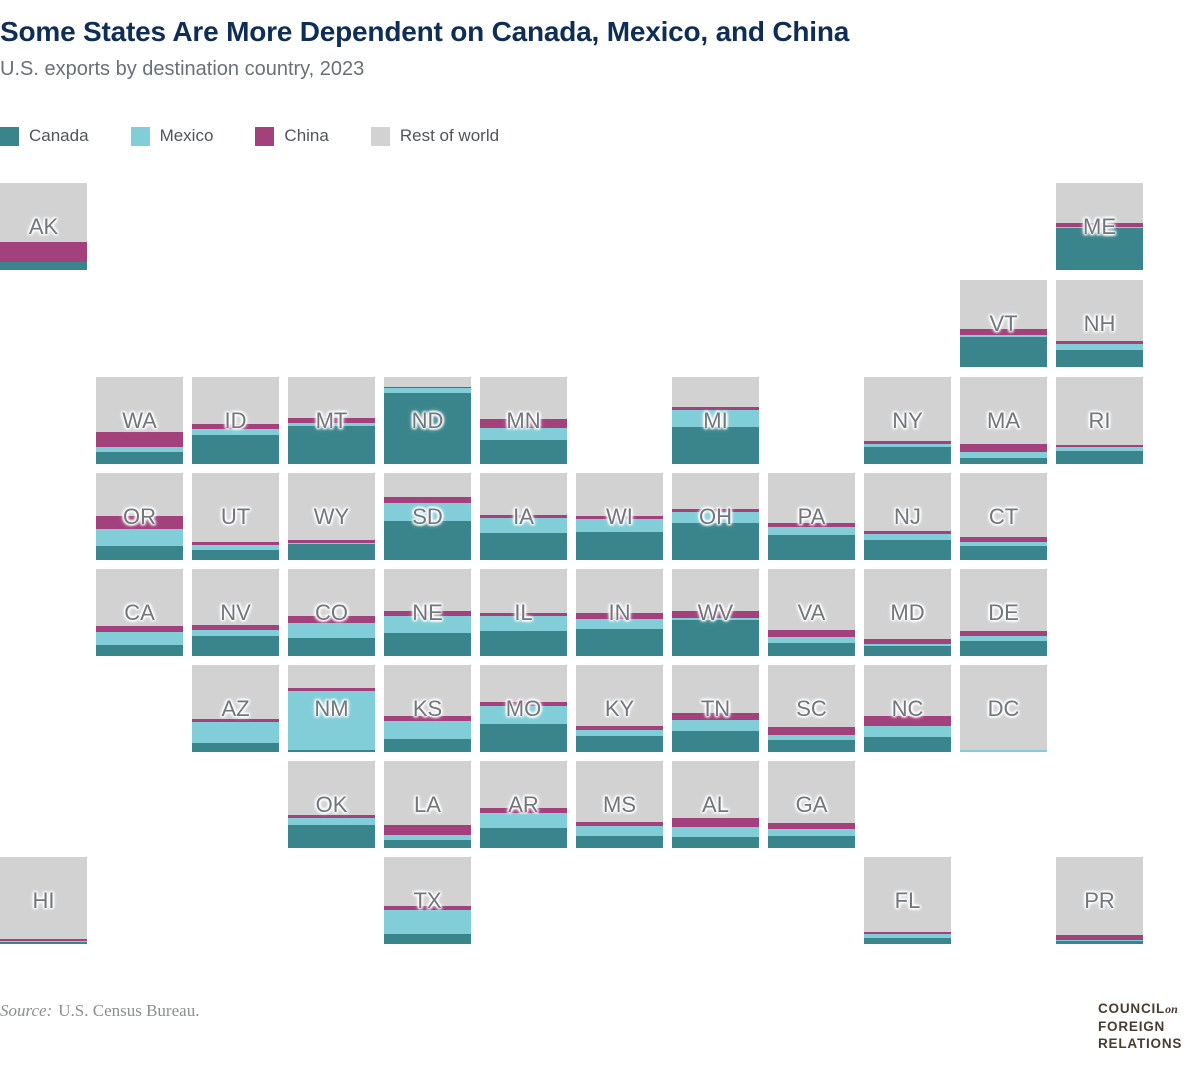 The image size is (1200, 1078). What do you see at coordinates (265, 136) in the screenshot?
I see `legend-swatch` at bounding box center [265, 136].